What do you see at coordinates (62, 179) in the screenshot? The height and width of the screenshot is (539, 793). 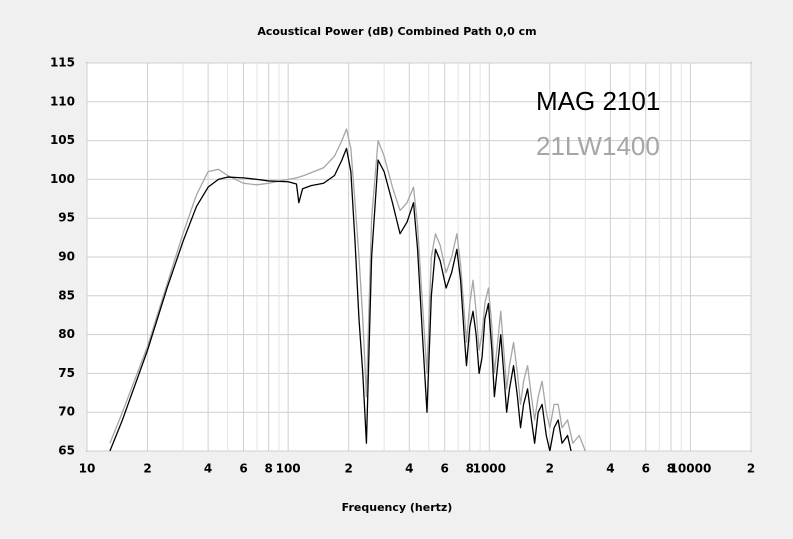 I see `y-tick-label: 100` at bounding box center [62, 179].